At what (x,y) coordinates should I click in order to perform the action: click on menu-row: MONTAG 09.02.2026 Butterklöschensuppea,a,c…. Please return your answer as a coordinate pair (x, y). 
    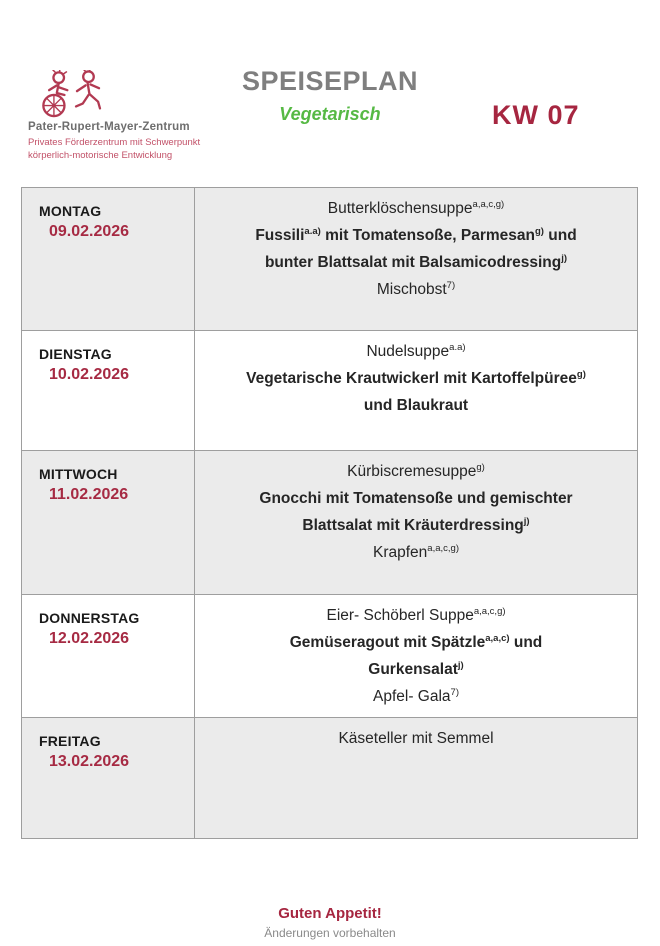
    Looking at the image, I should click on (329, 259).